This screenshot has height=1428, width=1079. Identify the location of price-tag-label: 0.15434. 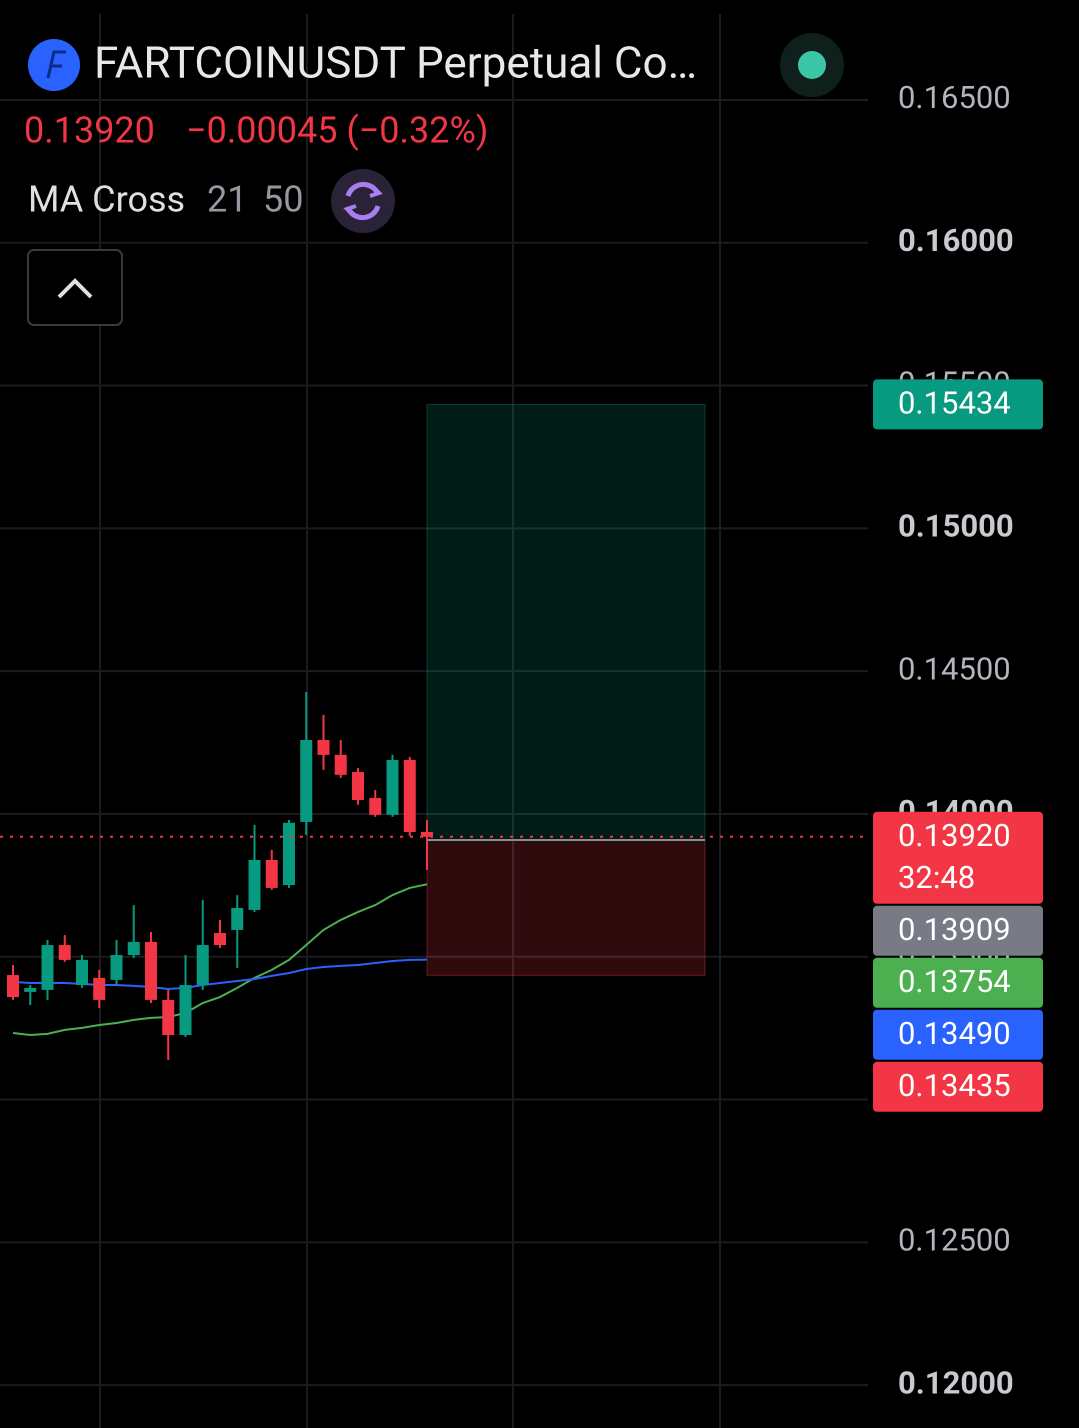
(954, 403).